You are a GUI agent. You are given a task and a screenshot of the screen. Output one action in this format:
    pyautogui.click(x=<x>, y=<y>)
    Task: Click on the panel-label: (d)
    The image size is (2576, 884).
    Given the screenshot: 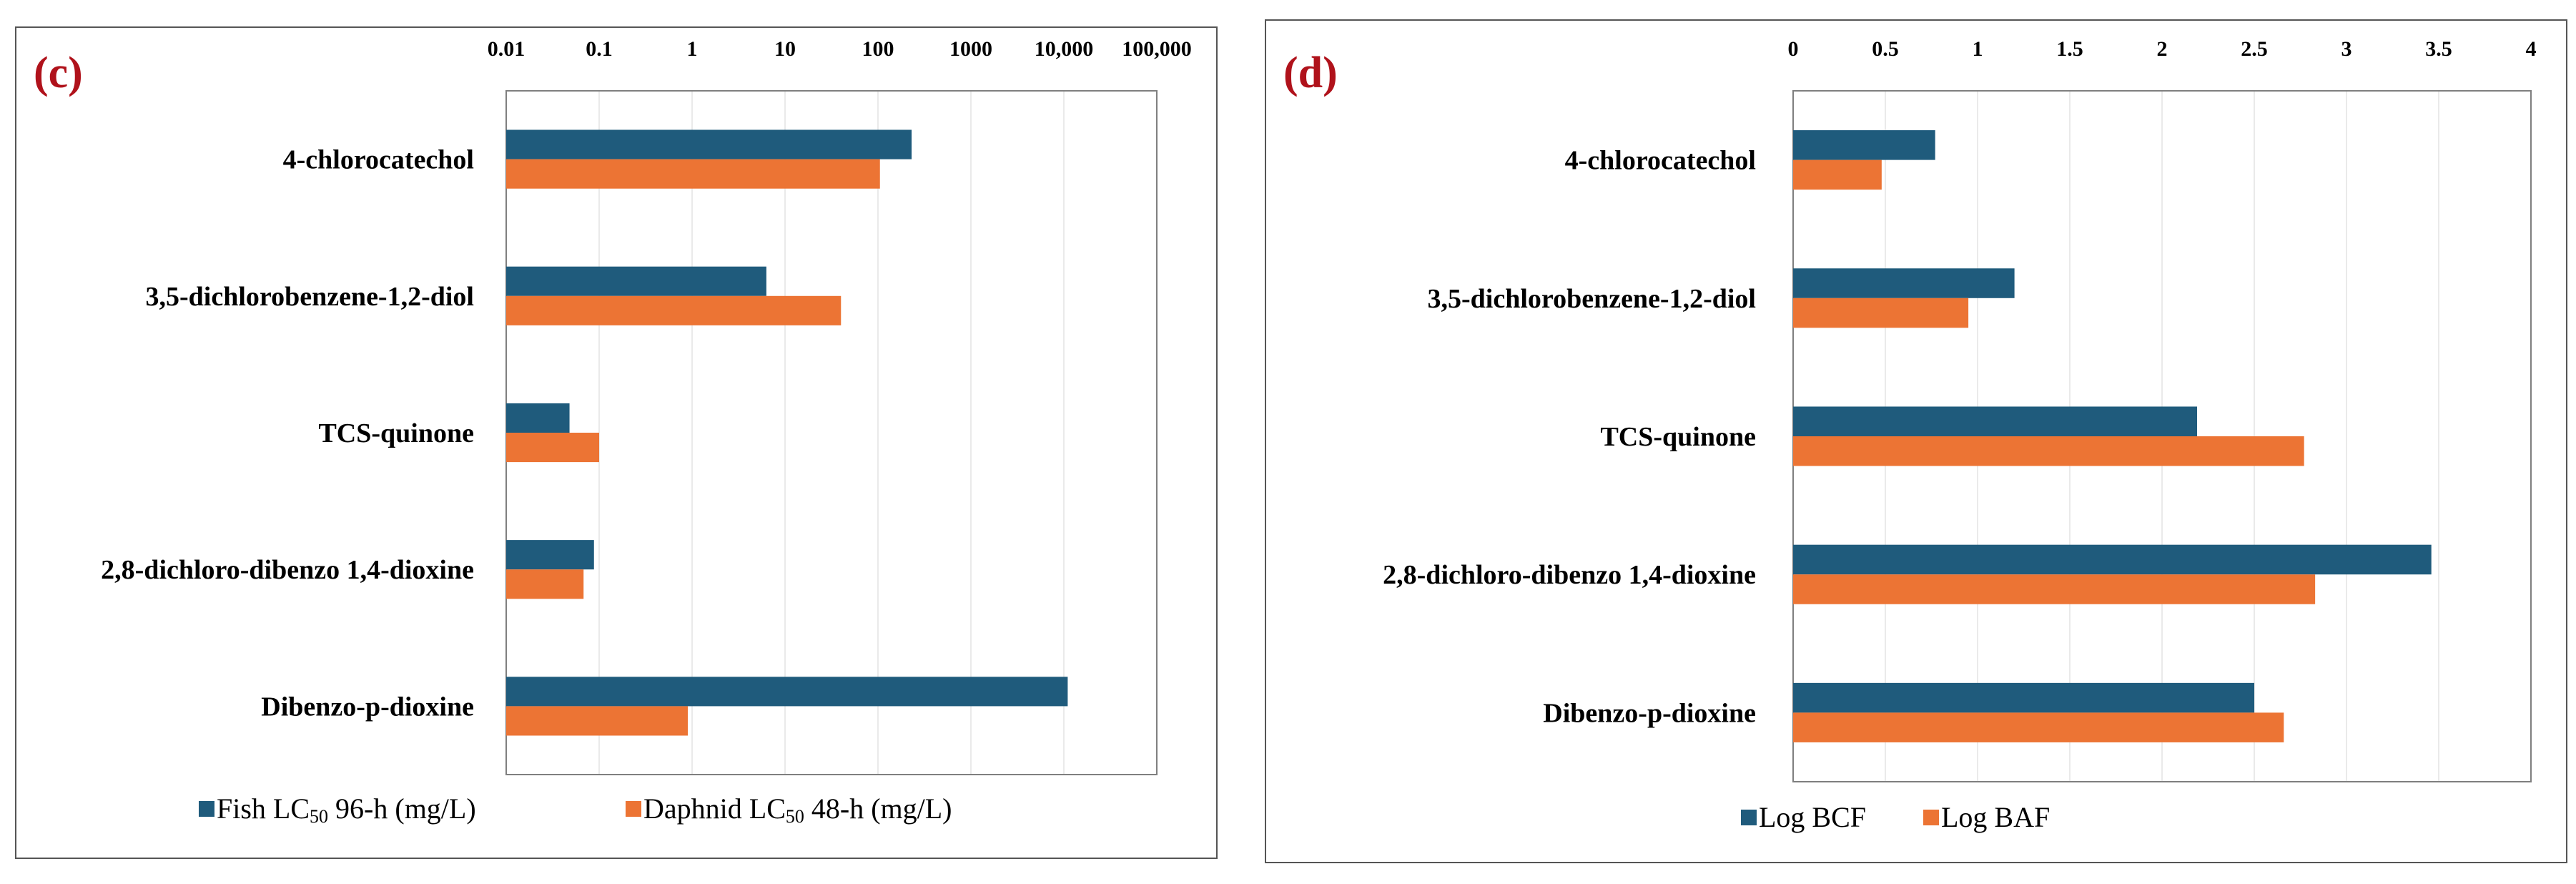 What is the action you would take?
    pyautogui.click(x=1310, y=73)
    